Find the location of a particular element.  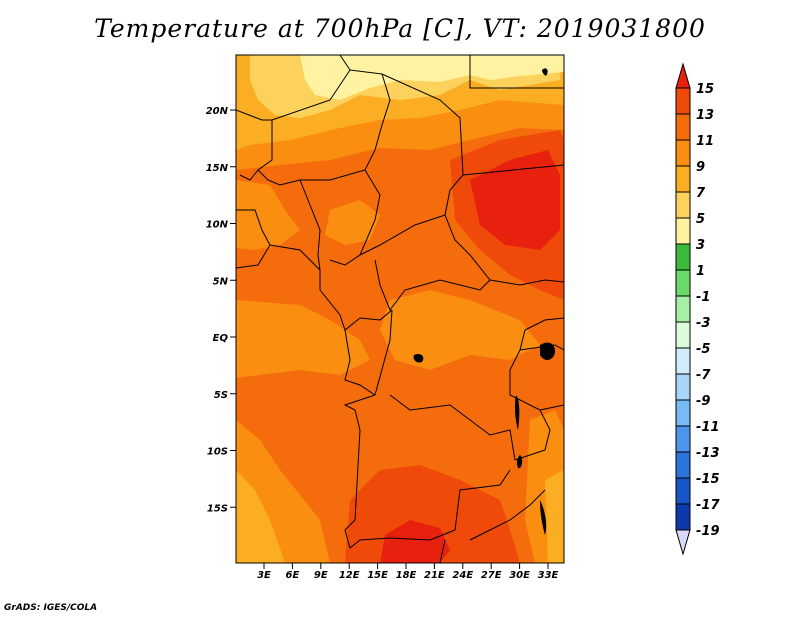

field-northeast-coolest-patch is located at coordinates (517, 67).